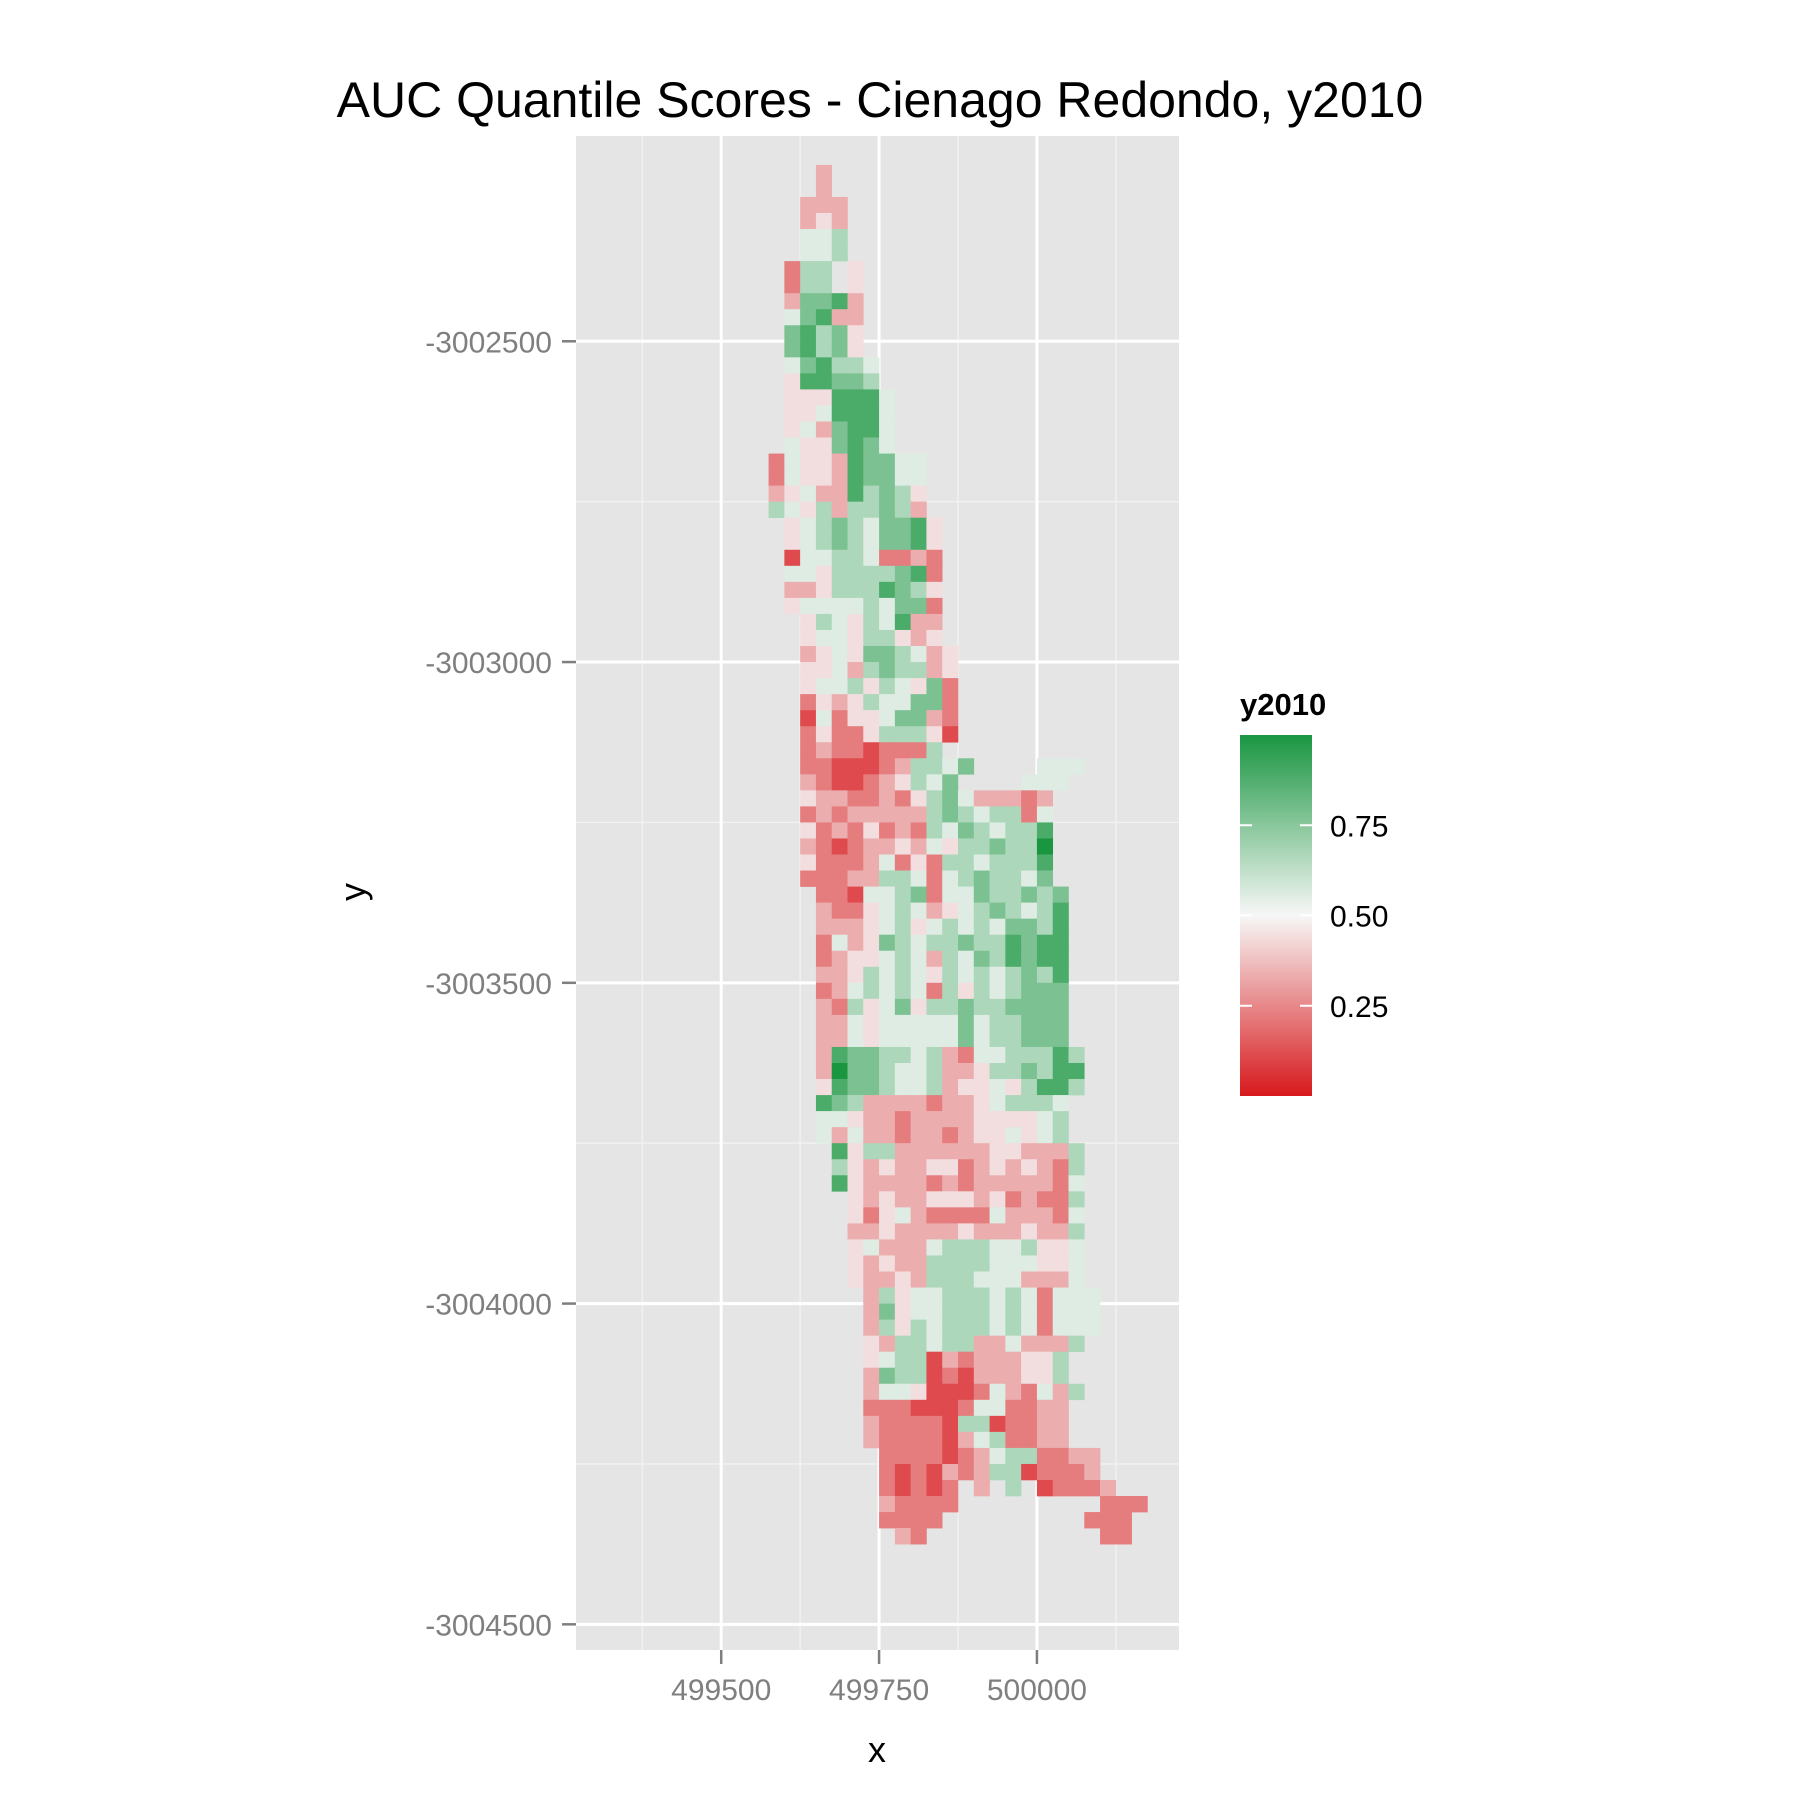 This screenshot has width=1800, height=1800. Describe the element at coordinates (488, 1625) in the screenshot. I see `y-tick-label-4: -3004500` at that location.